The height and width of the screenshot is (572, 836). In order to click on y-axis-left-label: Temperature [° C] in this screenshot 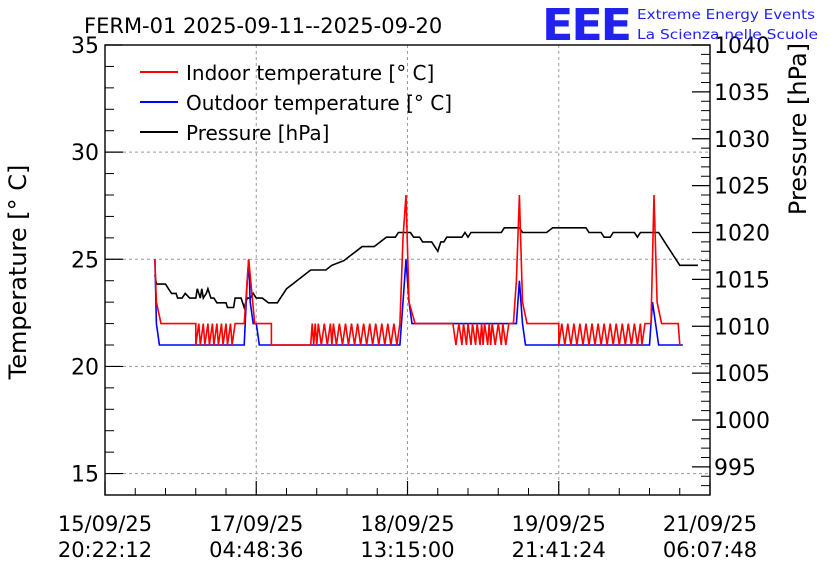, I will do `click(18, 273)`.